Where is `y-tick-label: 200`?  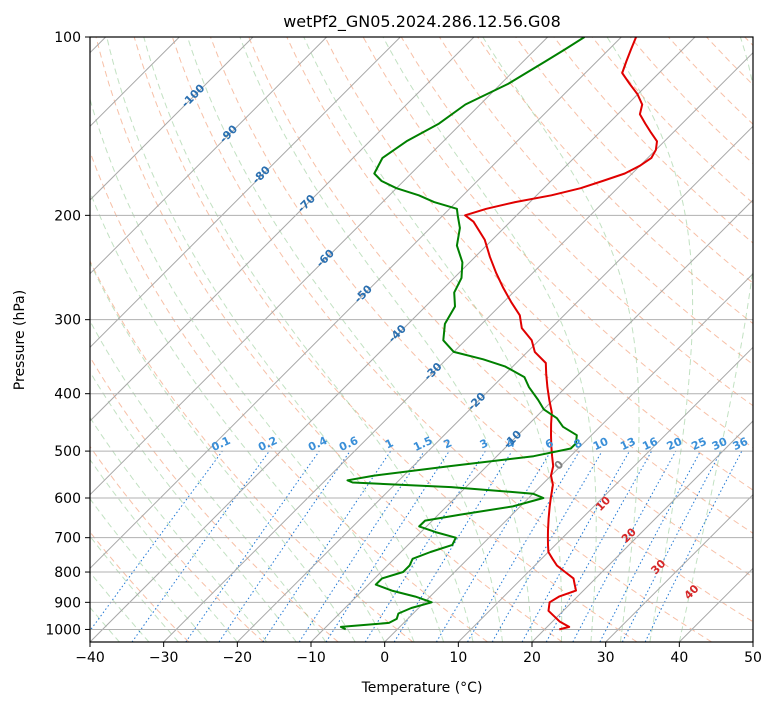
y-tick-label: 200 is located at coordinates (67, 216).